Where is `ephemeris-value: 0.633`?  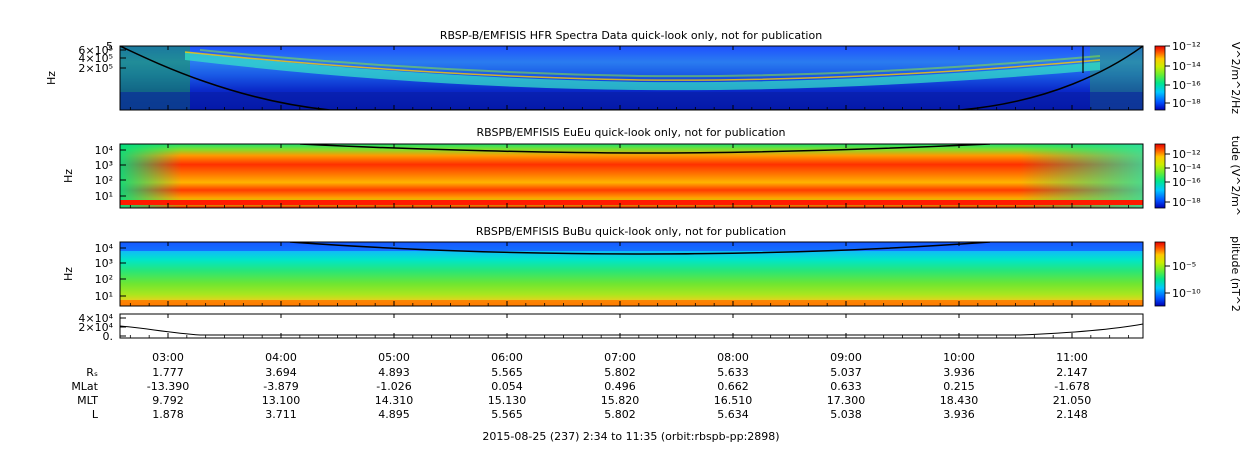
ephemeris-value: 0.633 is located at coordinates (846, 386).